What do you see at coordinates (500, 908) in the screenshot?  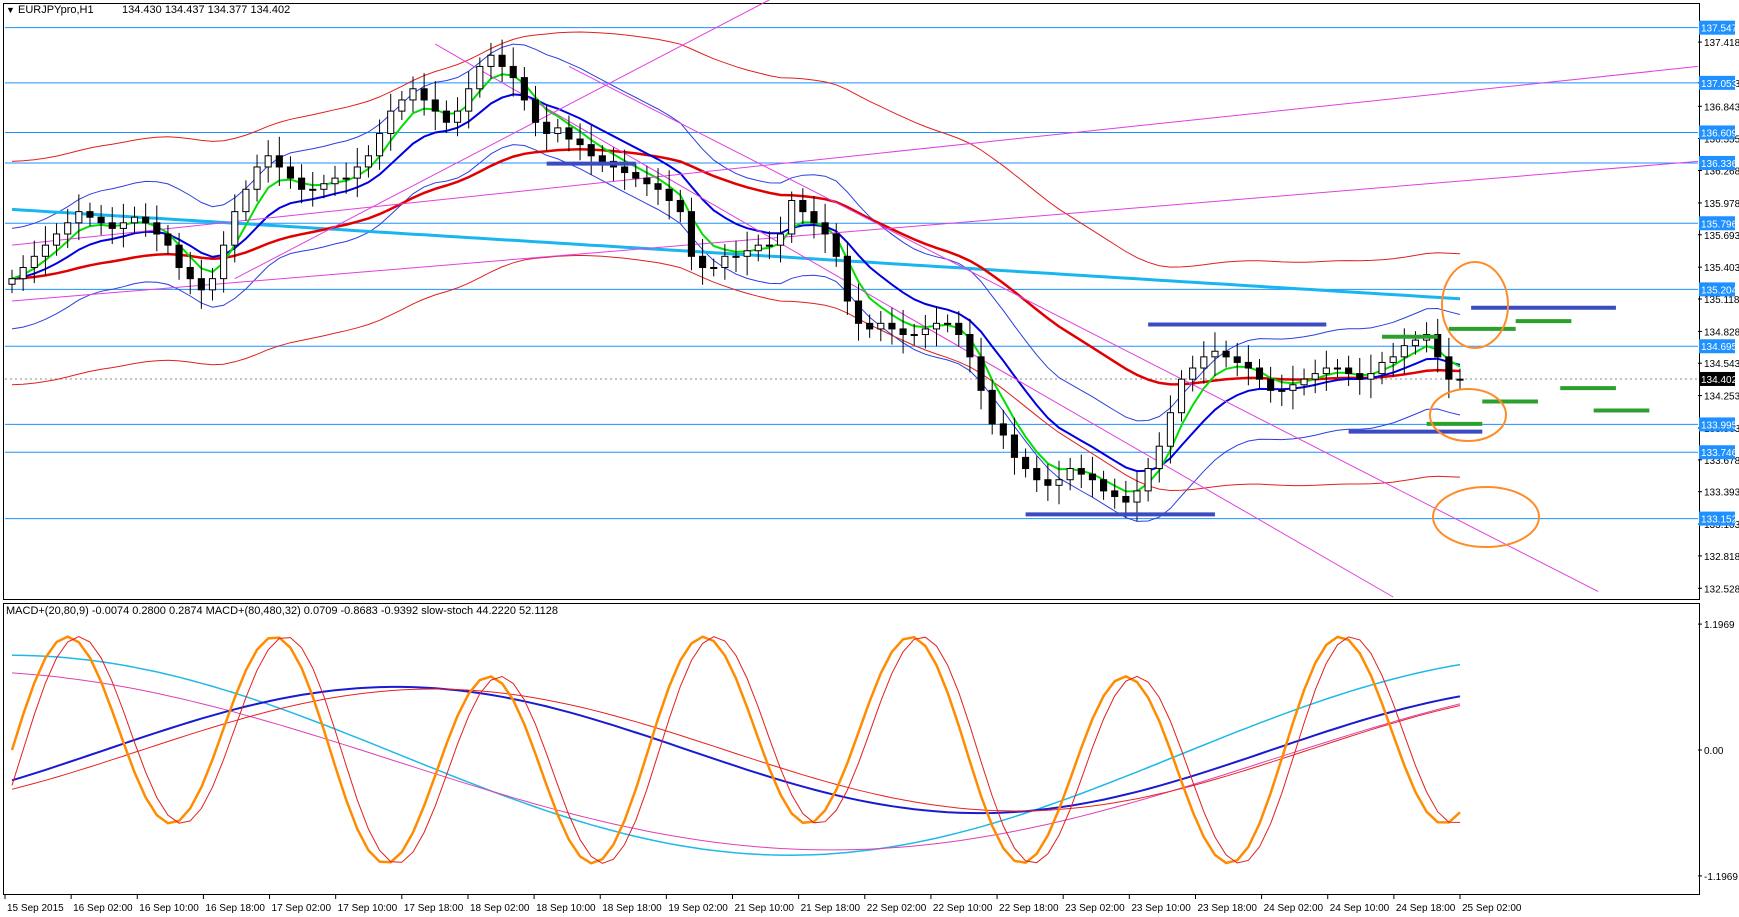 I see `x-tick-label: 18 Sep 02:00` at bounding box center [500, 908].